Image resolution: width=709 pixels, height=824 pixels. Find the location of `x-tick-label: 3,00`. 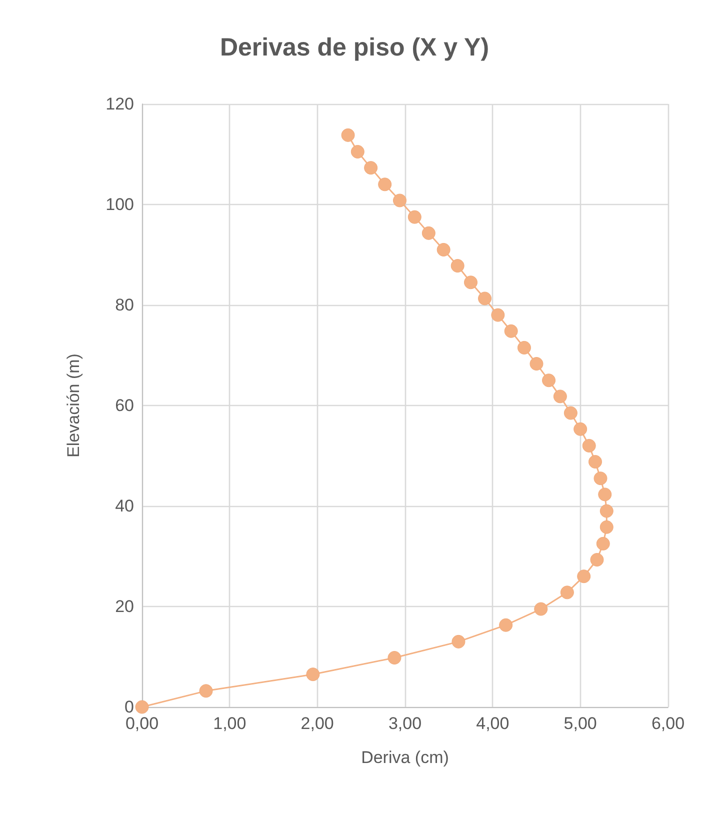

x-tick-label: 3,00 is located at coordinates (405, 723).